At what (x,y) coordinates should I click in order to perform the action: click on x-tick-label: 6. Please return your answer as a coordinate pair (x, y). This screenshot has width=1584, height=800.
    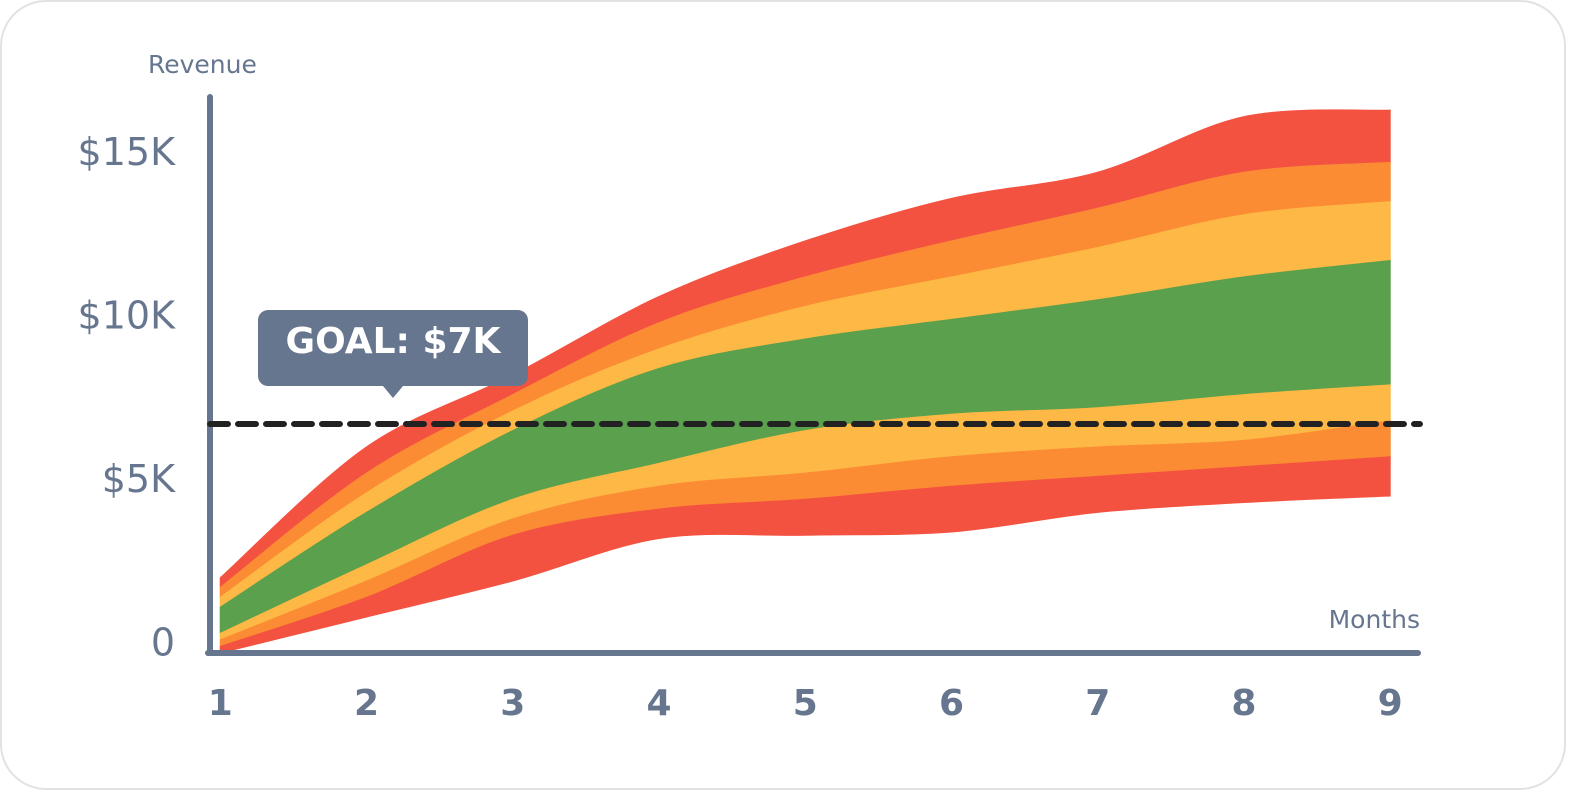
    Looking at the image, I should click on (951, 703).